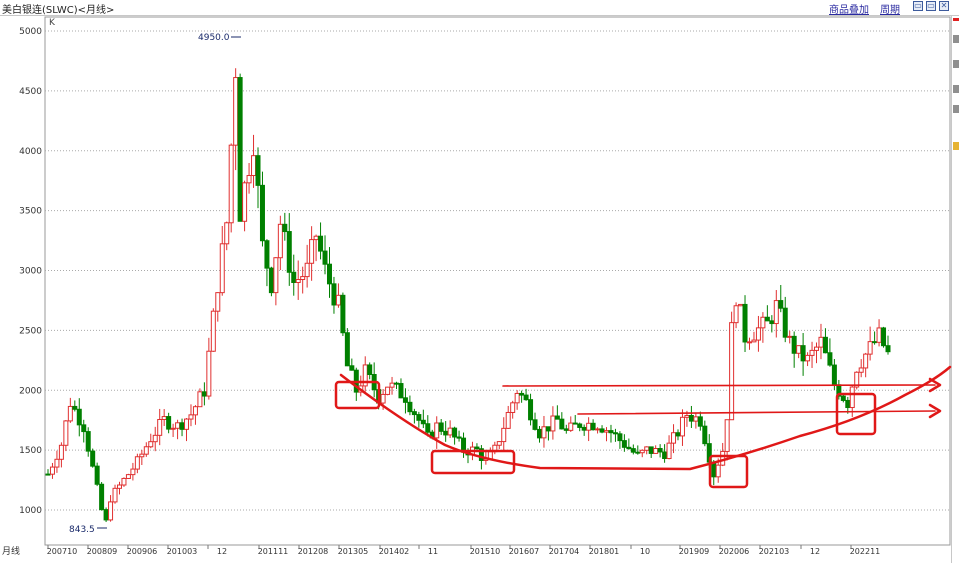 This screenshot has height=563, width=959. What do you see at coordinates (433, 551) in the screenshot?
I see `x-tick-label: 11` at bounding box center [433, 551].